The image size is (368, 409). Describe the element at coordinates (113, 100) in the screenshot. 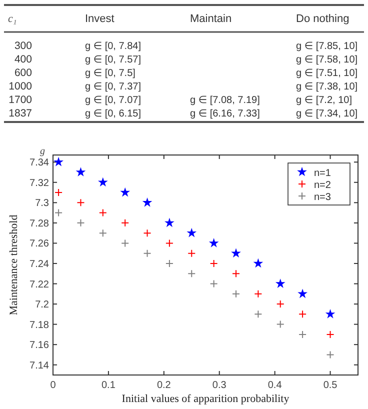

I see `text: g ∈ [0, 7.07]` at that location.